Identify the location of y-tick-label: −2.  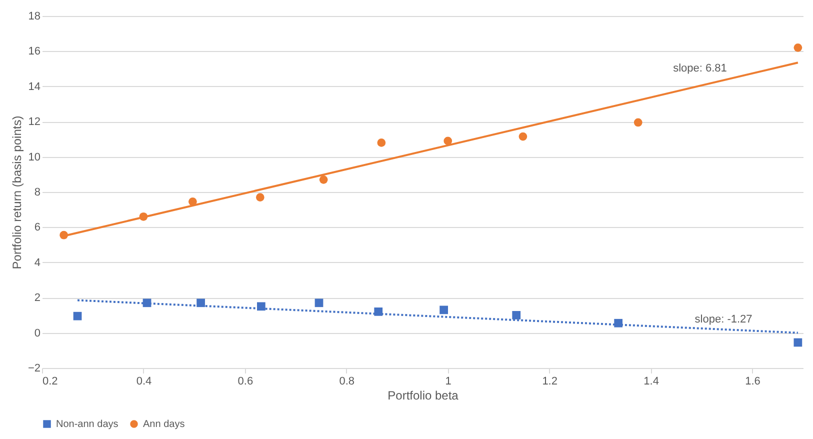
(34, 368).